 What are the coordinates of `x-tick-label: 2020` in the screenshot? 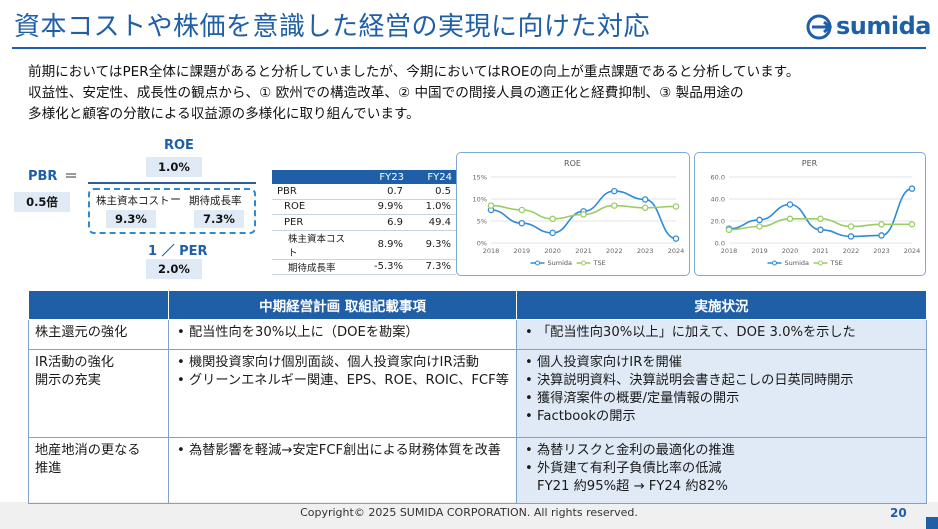 It's located at (790, 251).